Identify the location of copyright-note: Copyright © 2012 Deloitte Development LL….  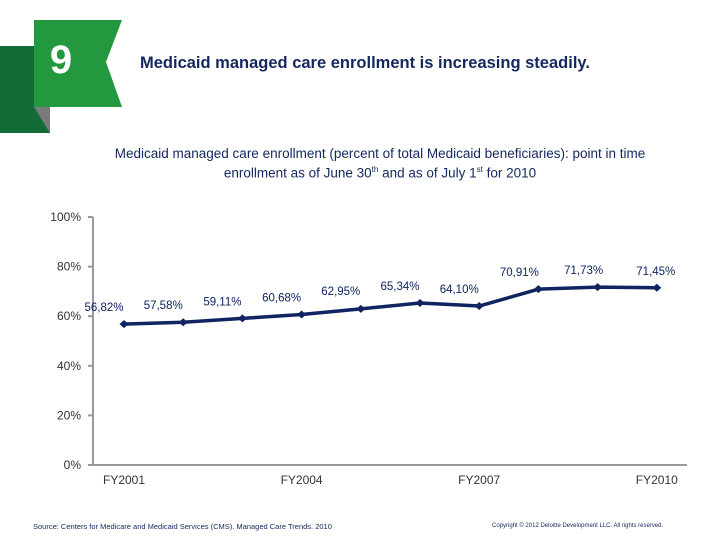
(578, 526).